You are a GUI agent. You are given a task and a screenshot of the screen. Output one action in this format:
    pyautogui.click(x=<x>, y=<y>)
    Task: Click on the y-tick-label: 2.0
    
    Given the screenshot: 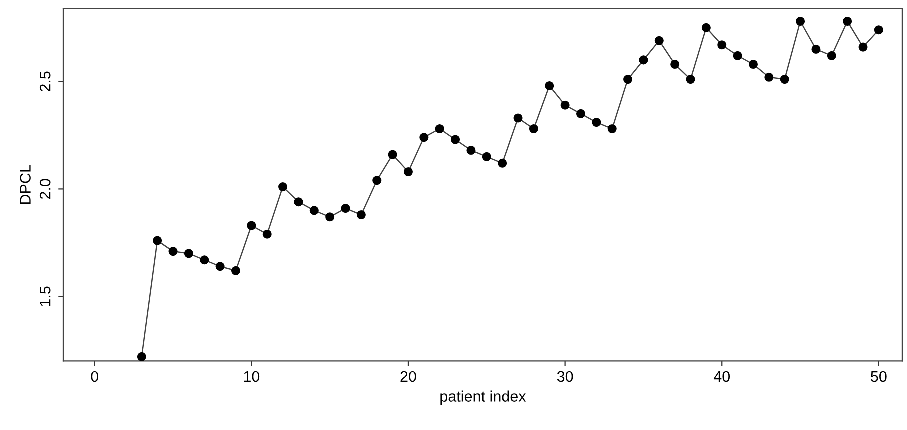 What is the action you would take?
    pyautogui.click(x=45, y=189)
    